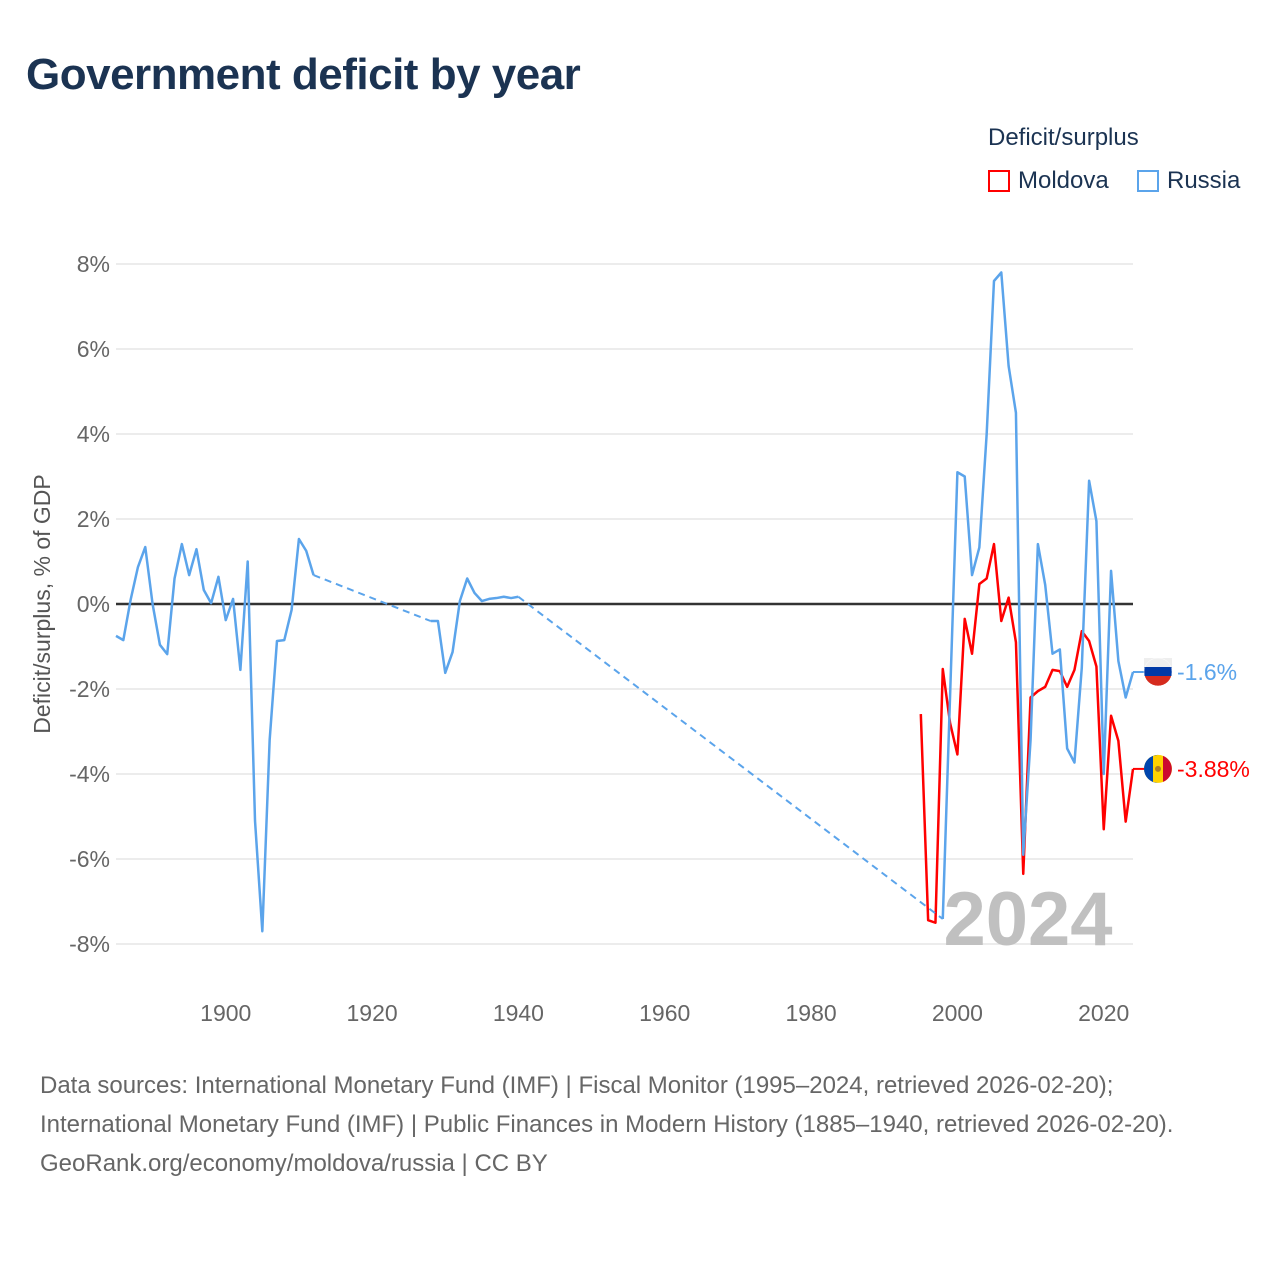 This screenshot has width=1280, height=1280. I want to click on y-tick-label: 4%, so click(93, 434).